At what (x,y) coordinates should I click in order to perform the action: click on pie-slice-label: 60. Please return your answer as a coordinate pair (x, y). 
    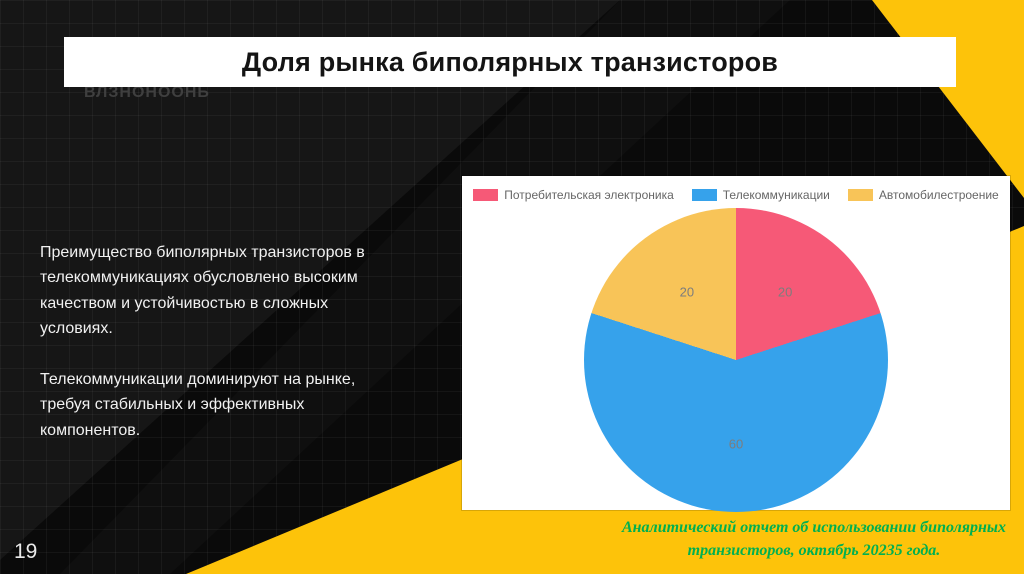
    Looking at the image, I should click on (736, 444).